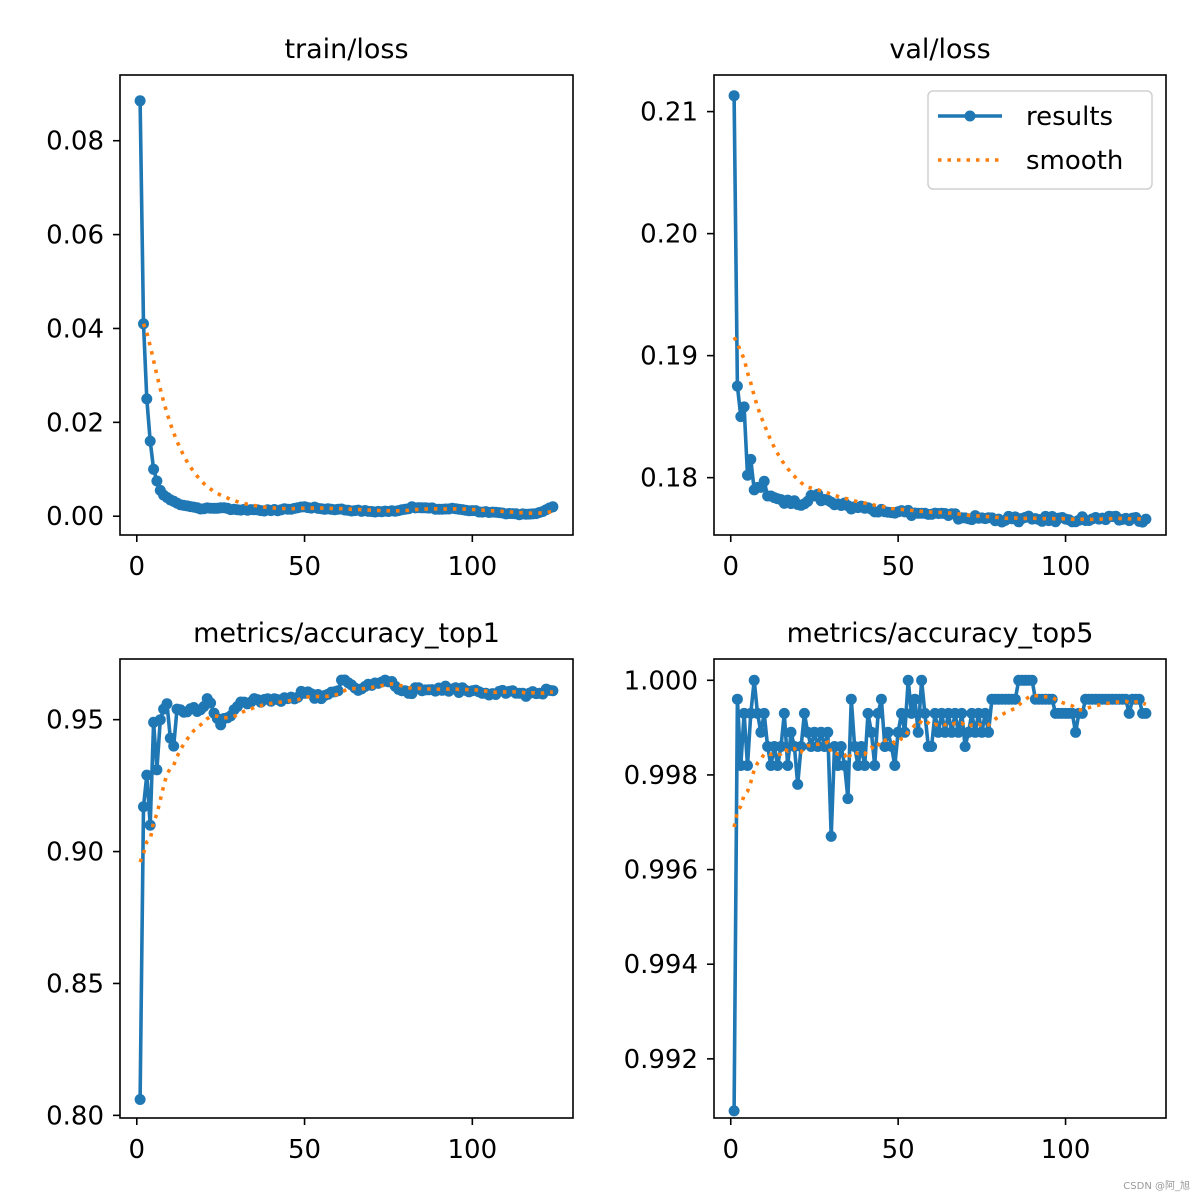 The height and width of the screenshot is (1200, 1200). I want to click on y-tick-label: 1.000, so click(661, 681).